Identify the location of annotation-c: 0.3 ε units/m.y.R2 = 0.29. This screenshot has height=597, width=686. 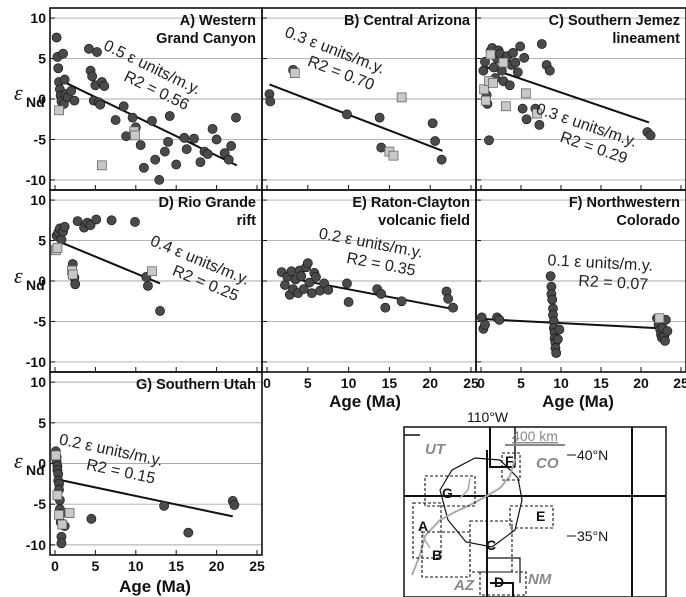
(586, 134).